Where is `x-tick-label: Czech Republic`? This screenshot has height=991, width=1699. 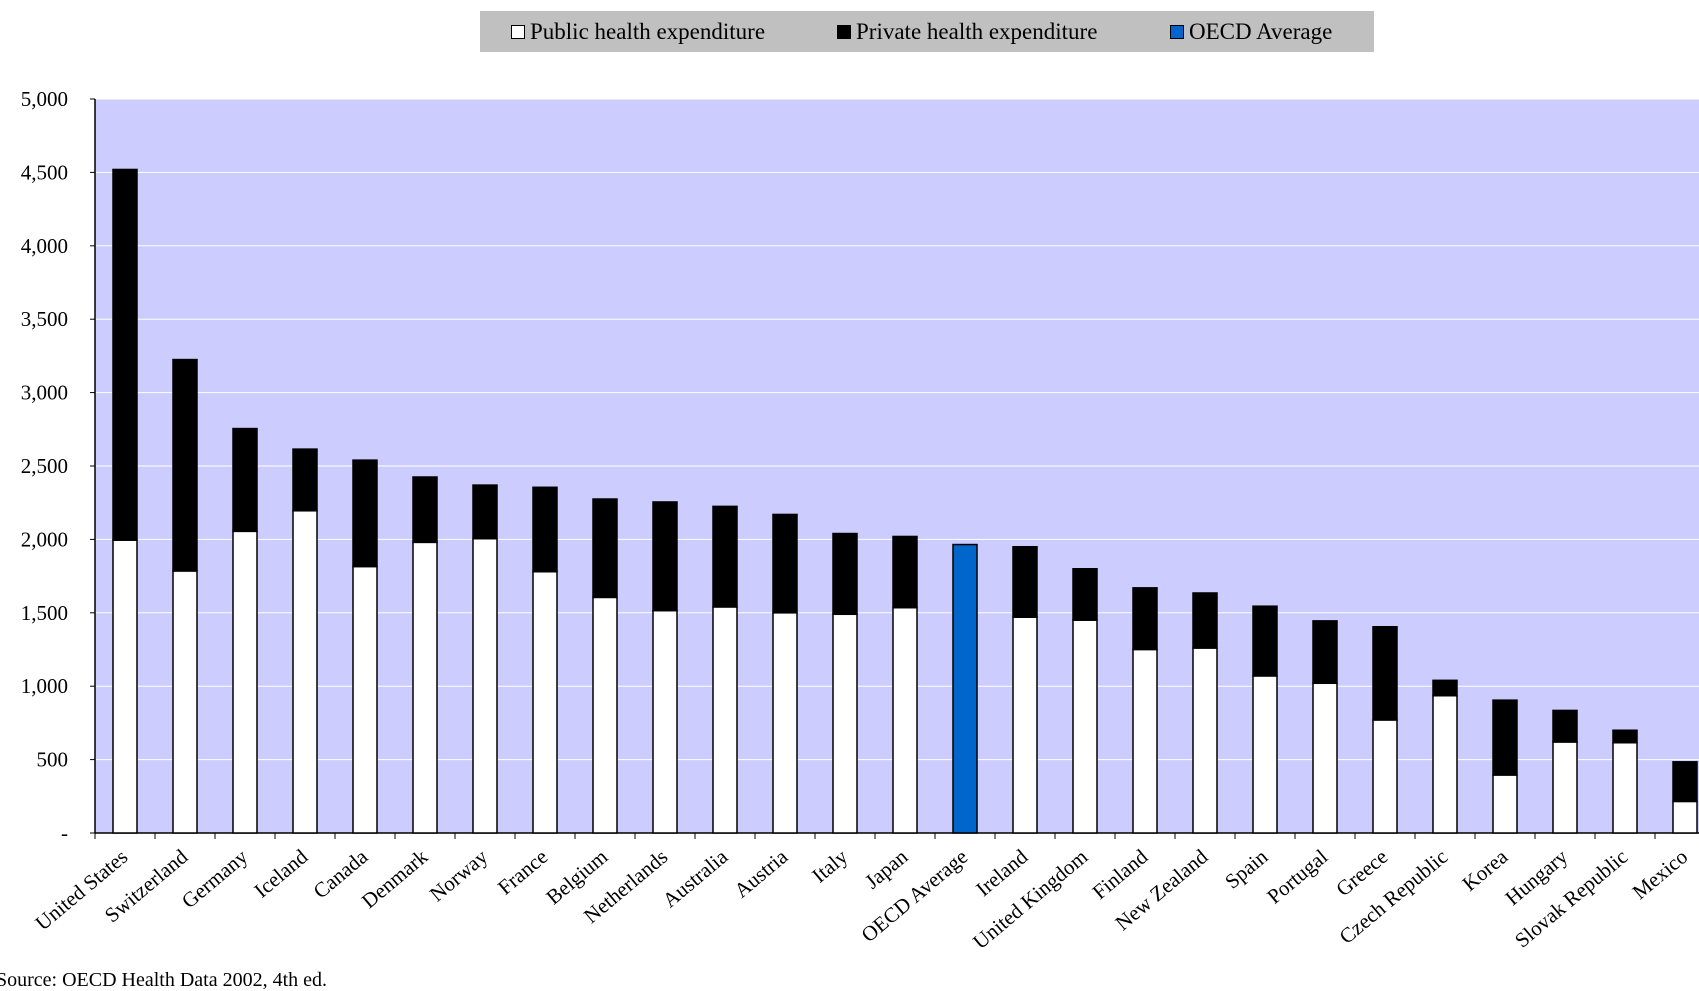 x-tick-label: Czech Republic is located at coordinates (1393, 896).